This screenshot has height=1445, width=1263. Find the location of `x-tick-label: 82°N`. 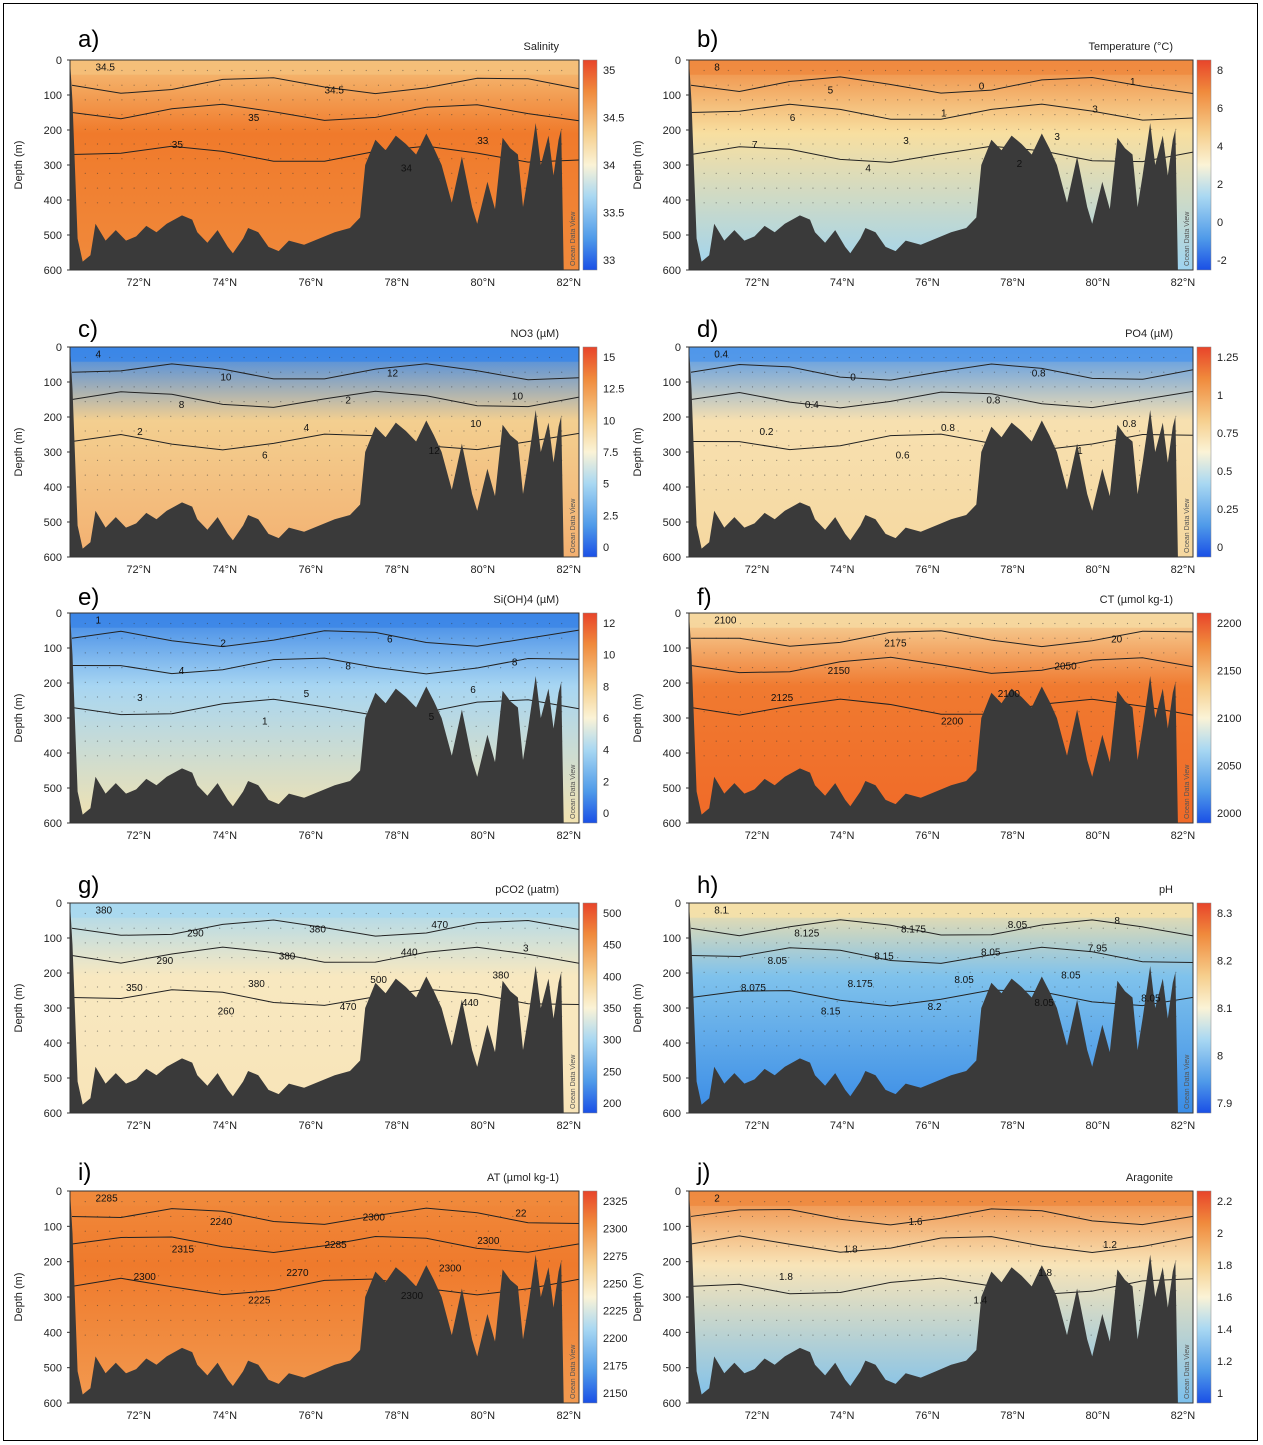

x-tick-label: 82°N is located at coordinates (569, 1416).